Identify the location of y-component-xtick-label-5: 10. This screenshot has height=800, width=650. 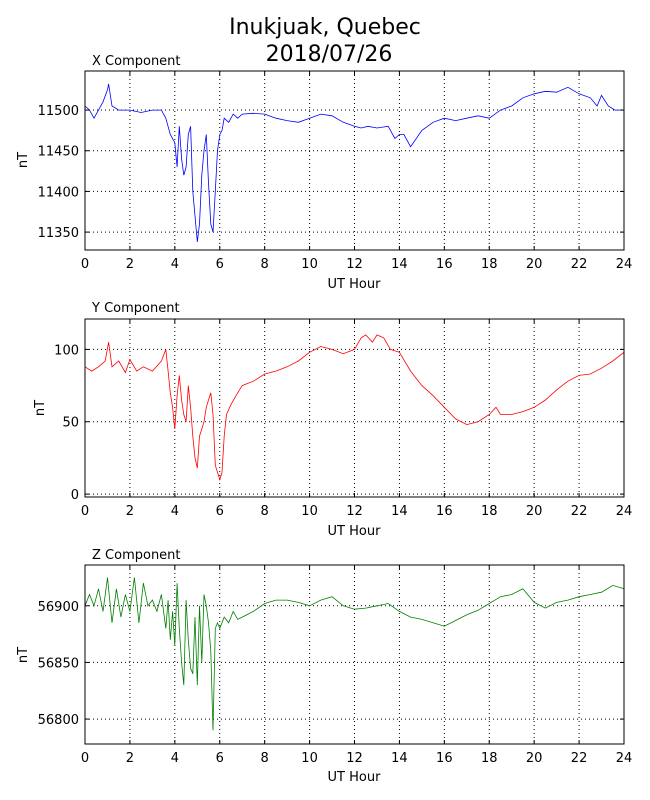
(309, 511).